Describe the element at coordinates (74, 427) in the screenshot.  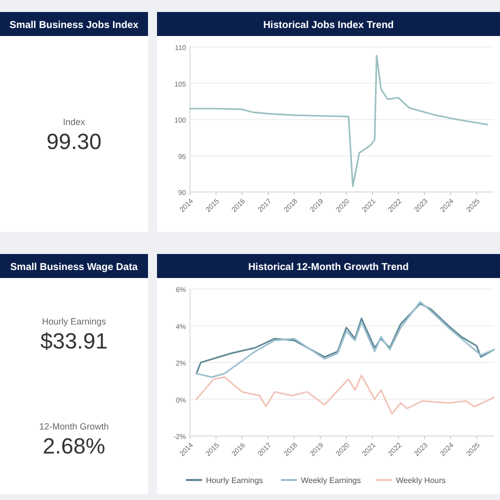
I see `text: 12-Month Growth` at that location.